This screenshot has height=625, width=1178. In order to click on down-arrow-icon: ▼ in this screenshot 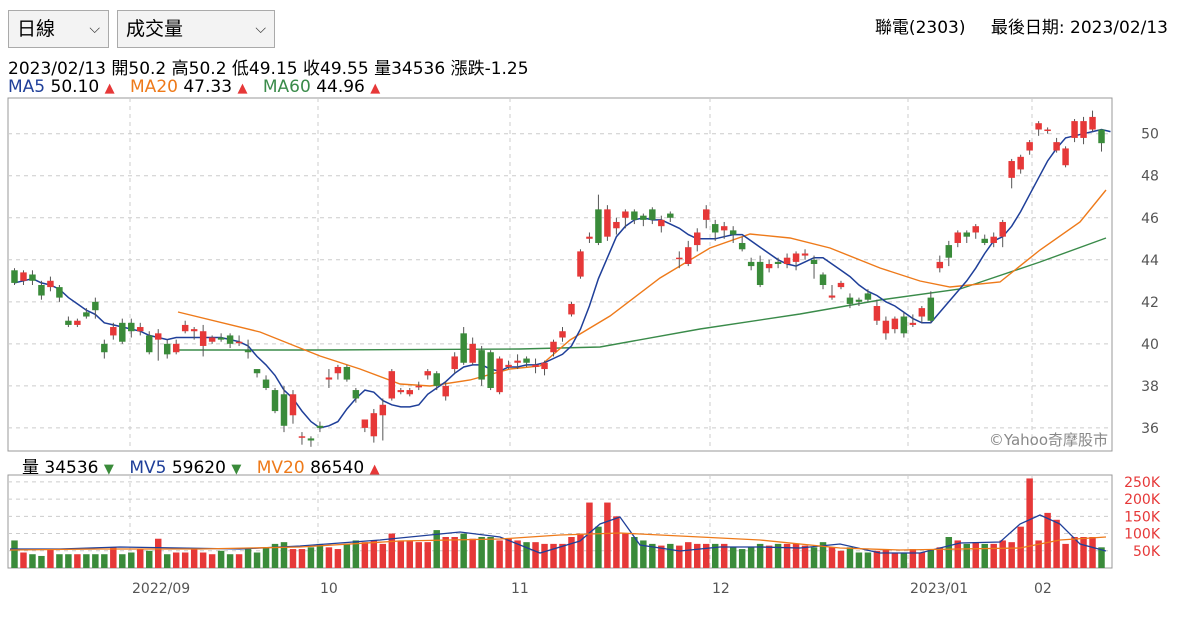, I will do `click(108, 469)`.